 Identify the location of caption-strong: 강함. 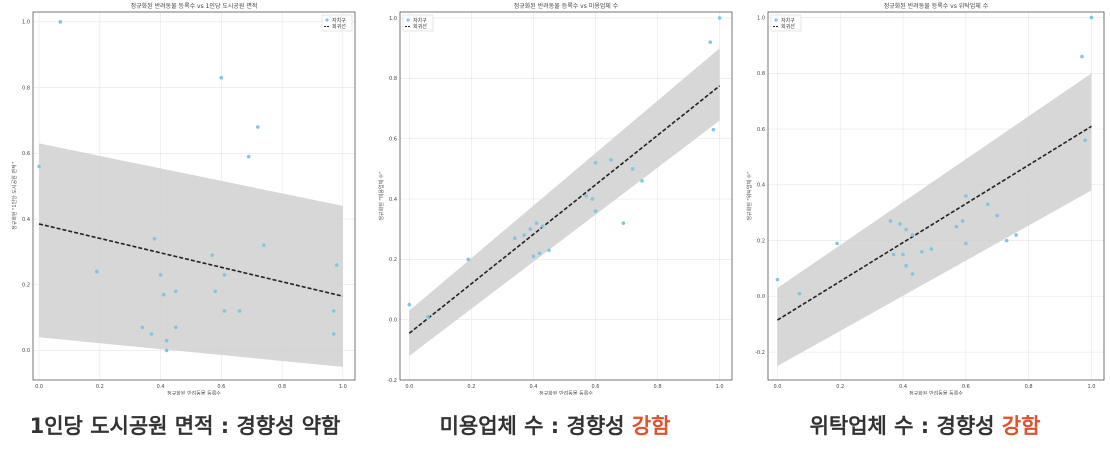
(1021, 426).